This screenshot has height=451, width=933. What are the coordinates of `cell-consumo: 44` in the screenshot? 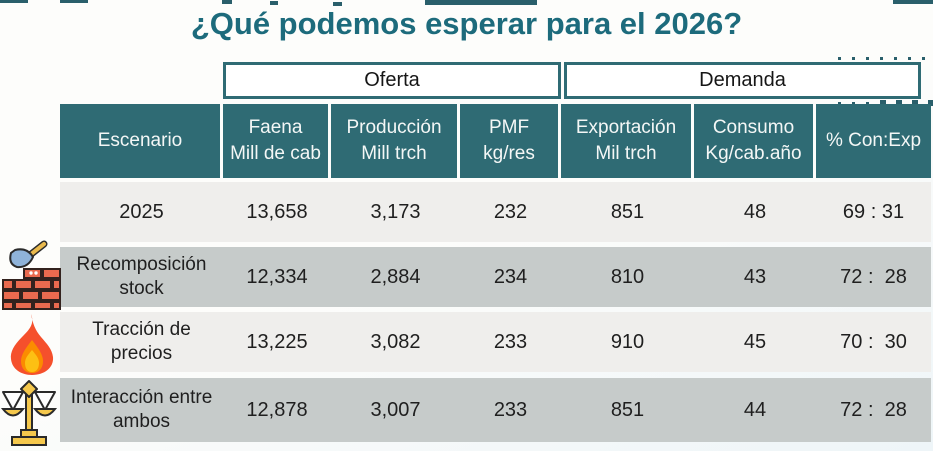 It's located at (755, 409).